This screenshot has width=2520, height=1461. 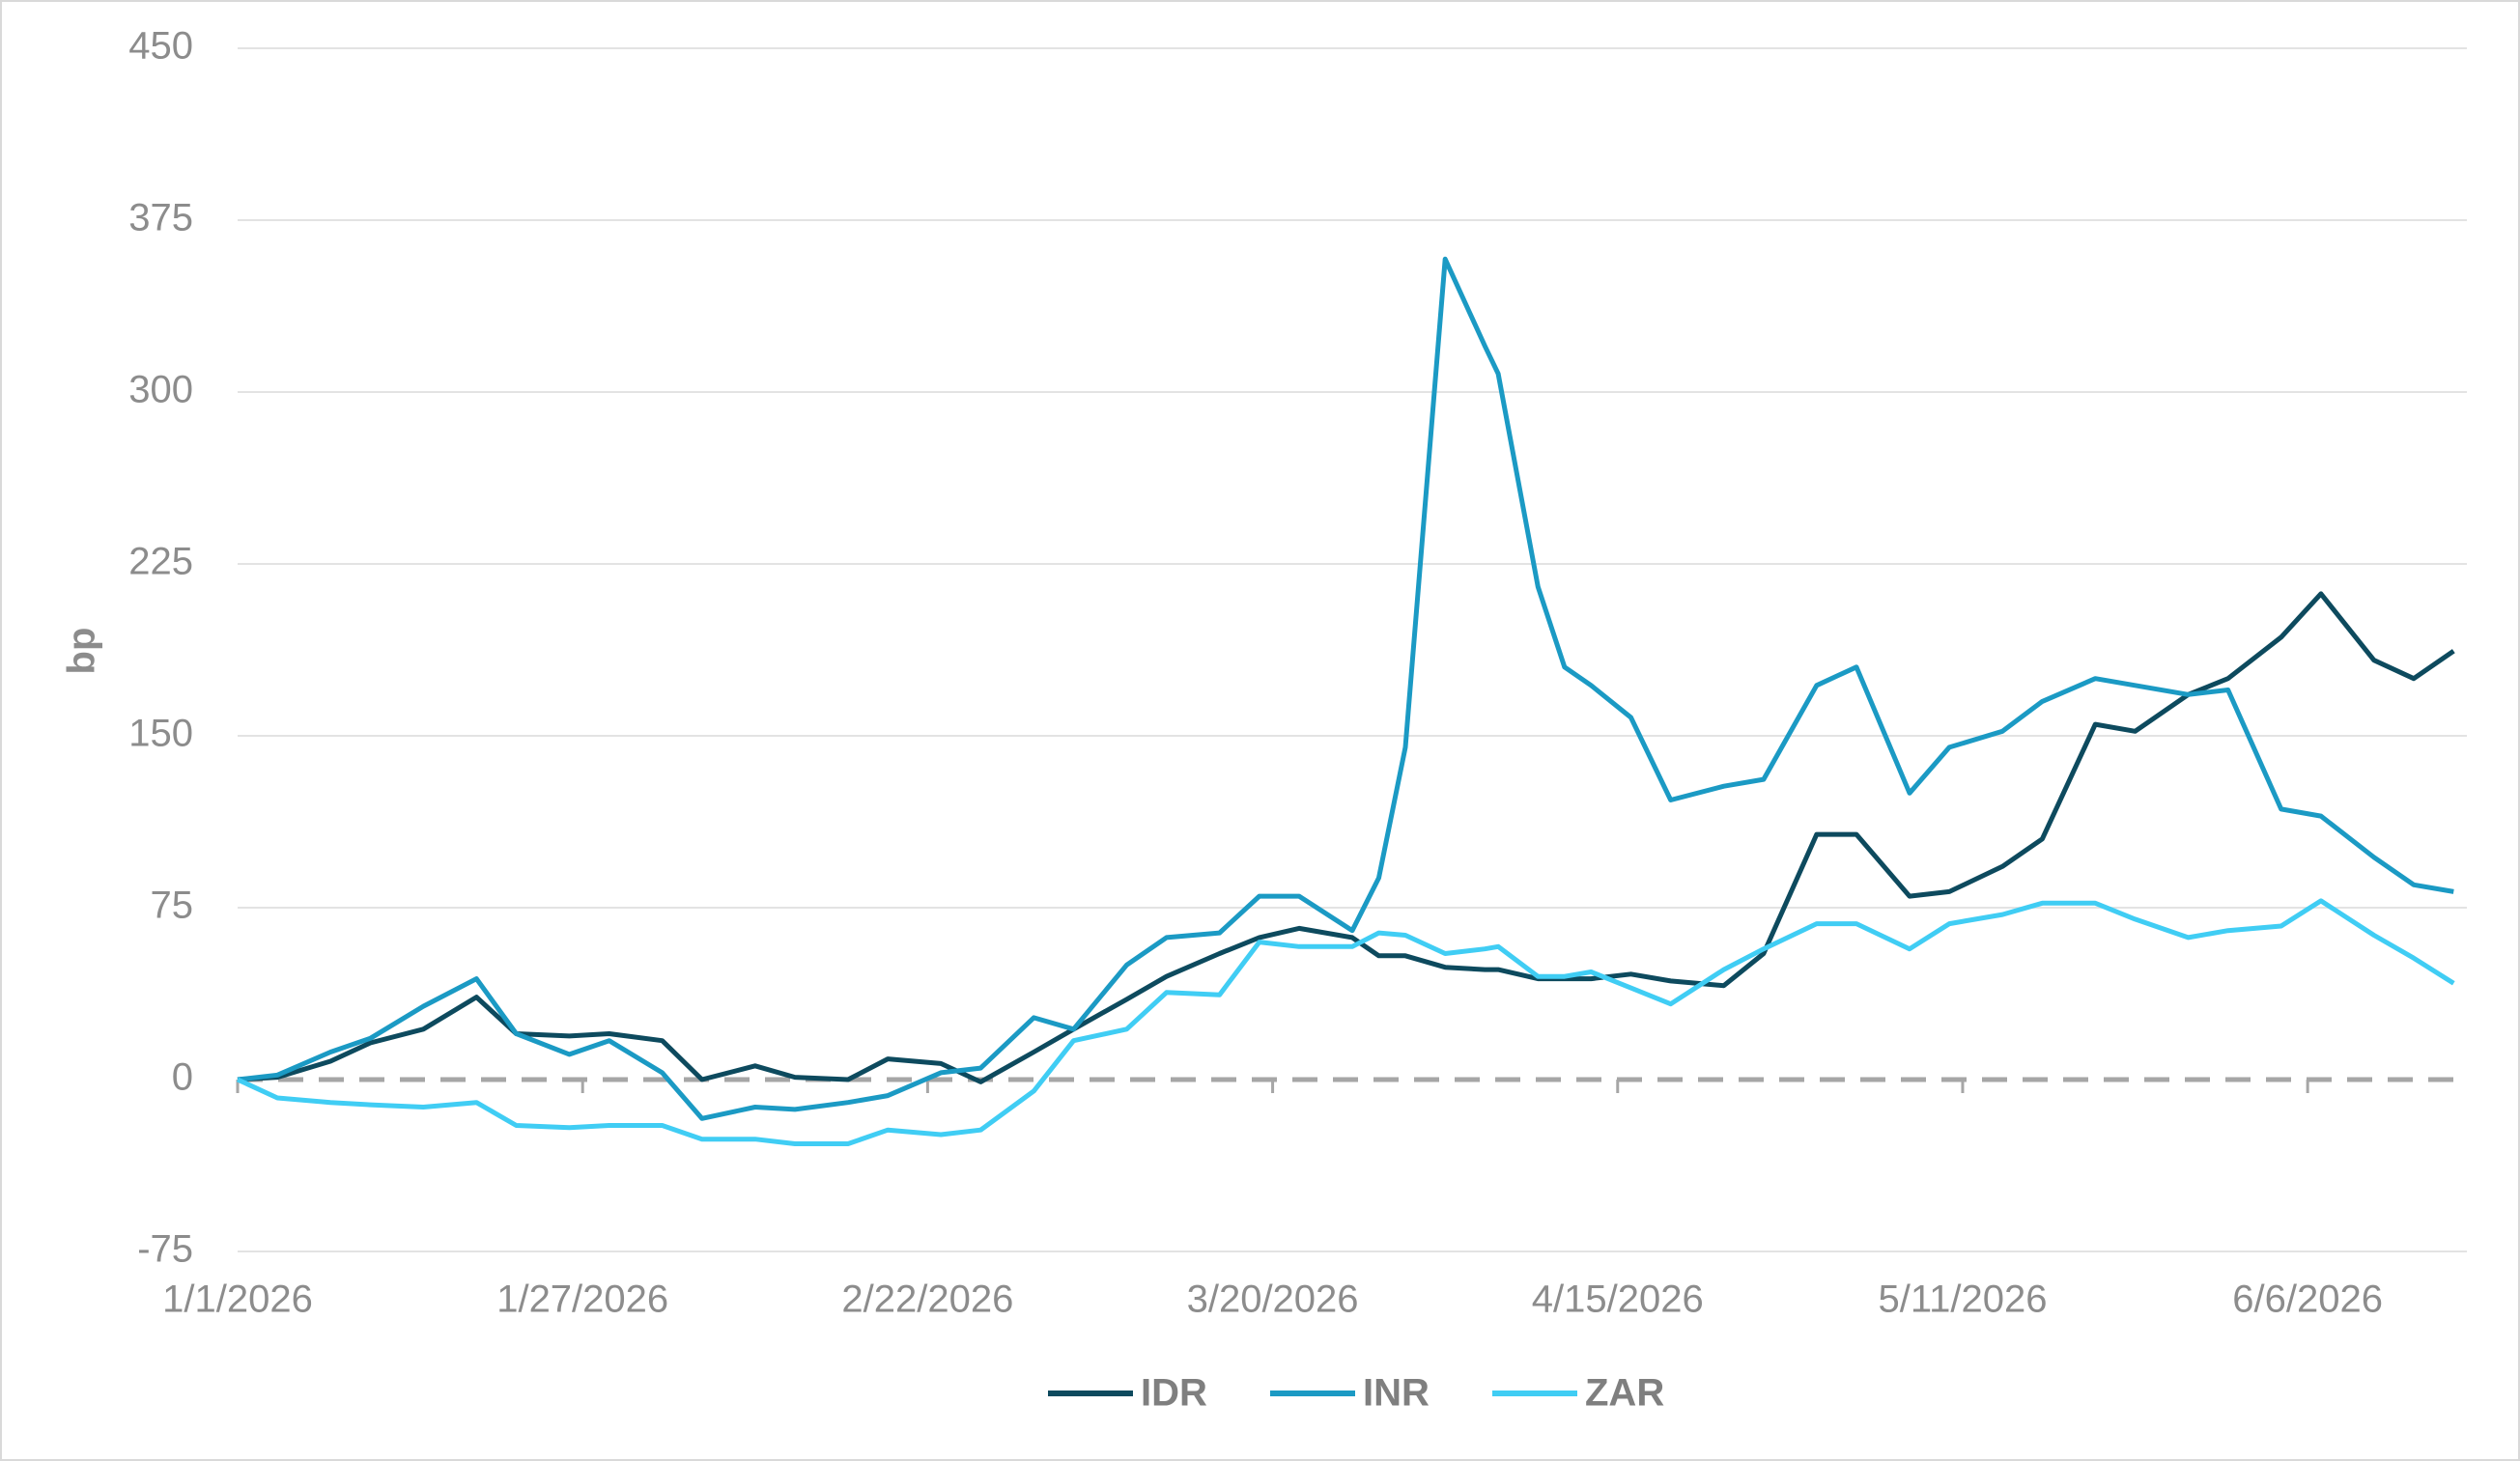 I want to click on legend-label: INR, so click(x=1396, y=1393).